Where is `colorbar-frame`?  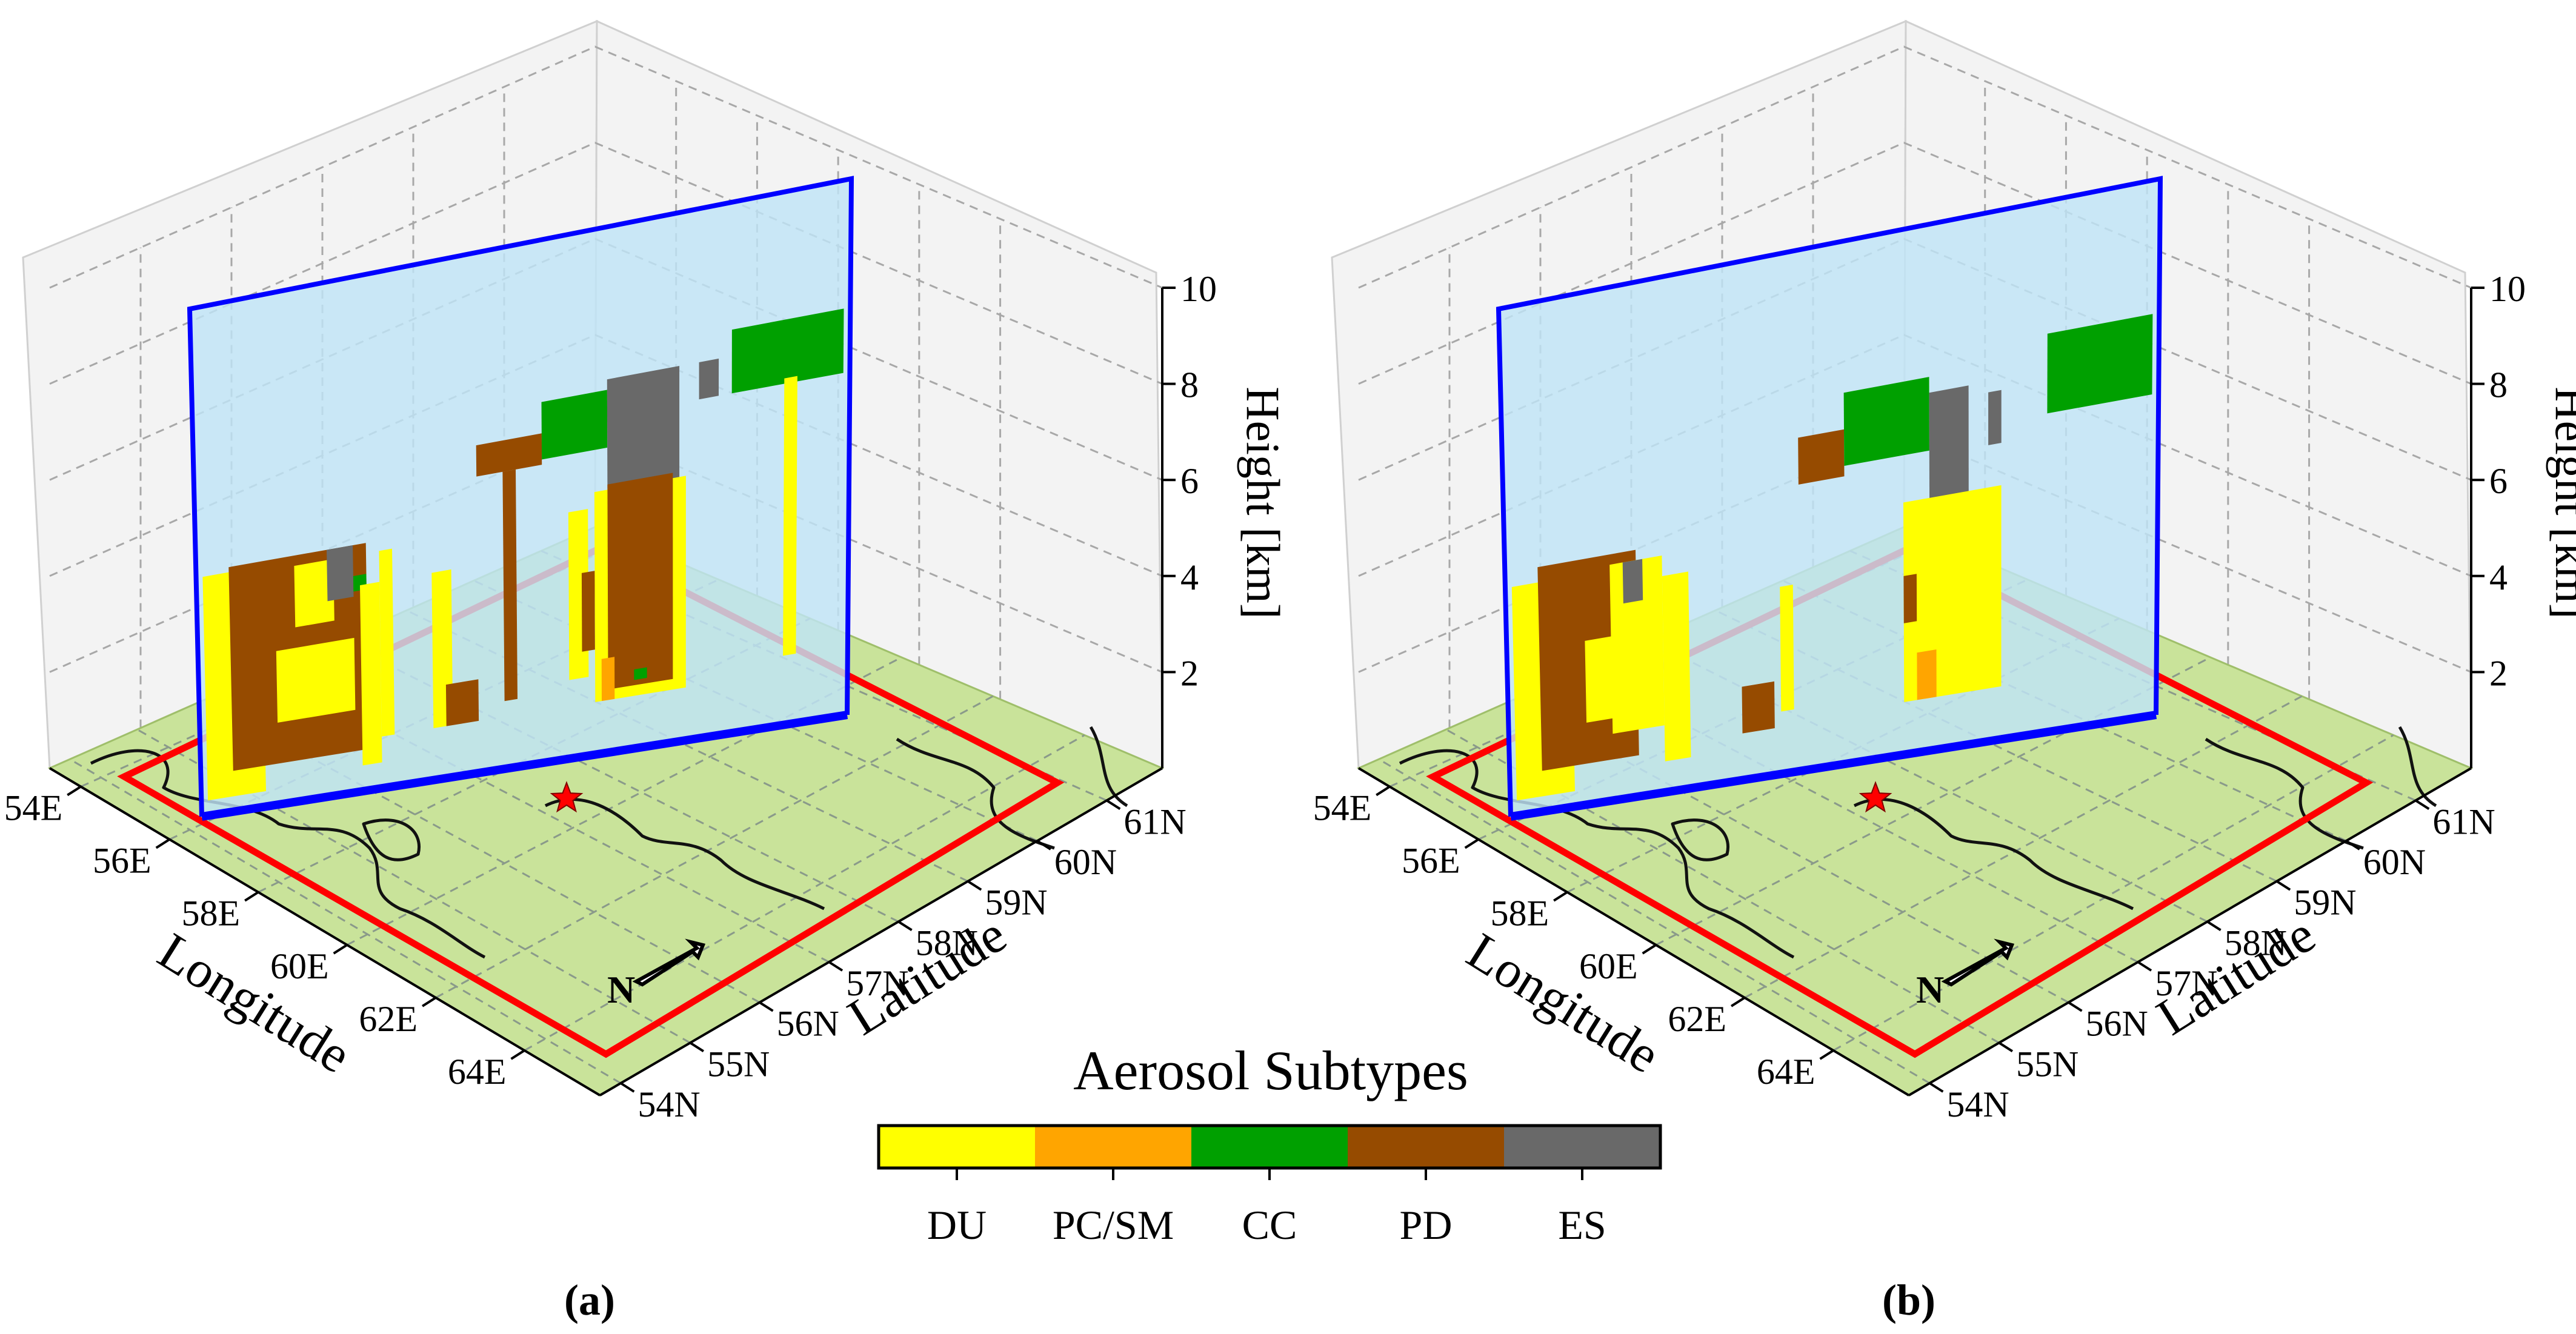
colorbar-frame is located at coordinates (1269, 1147).